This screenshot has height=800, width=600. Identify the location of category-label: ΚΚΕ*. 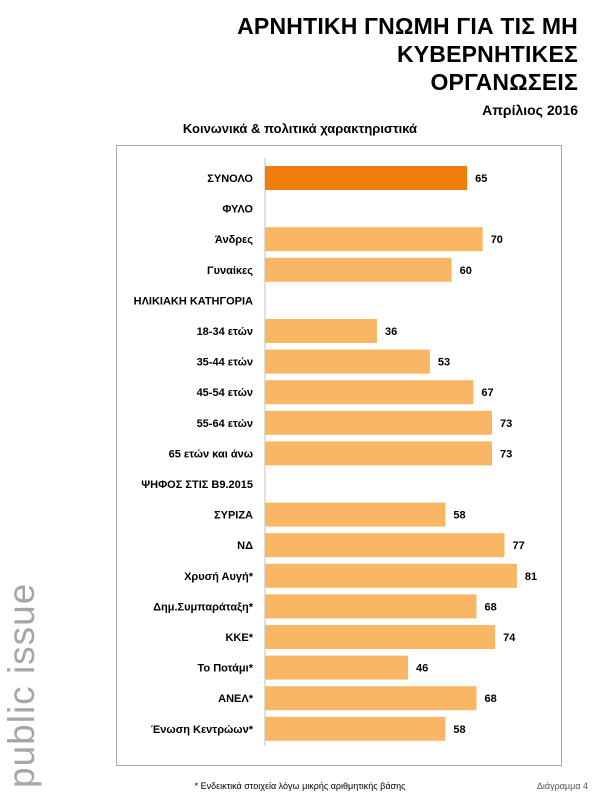
(239, 638).